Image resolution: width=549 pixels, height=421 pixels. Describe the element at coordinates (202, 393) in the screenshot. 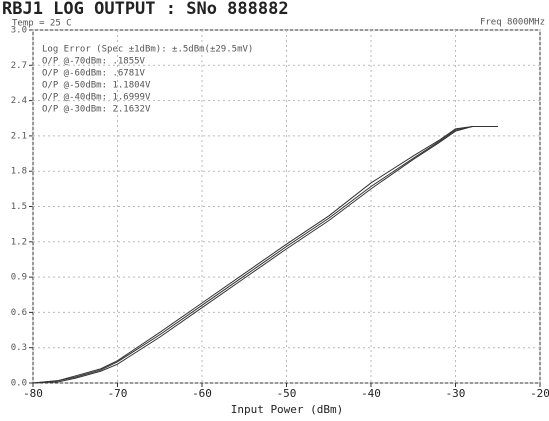

I see `x-tick-label: -60` at that location.